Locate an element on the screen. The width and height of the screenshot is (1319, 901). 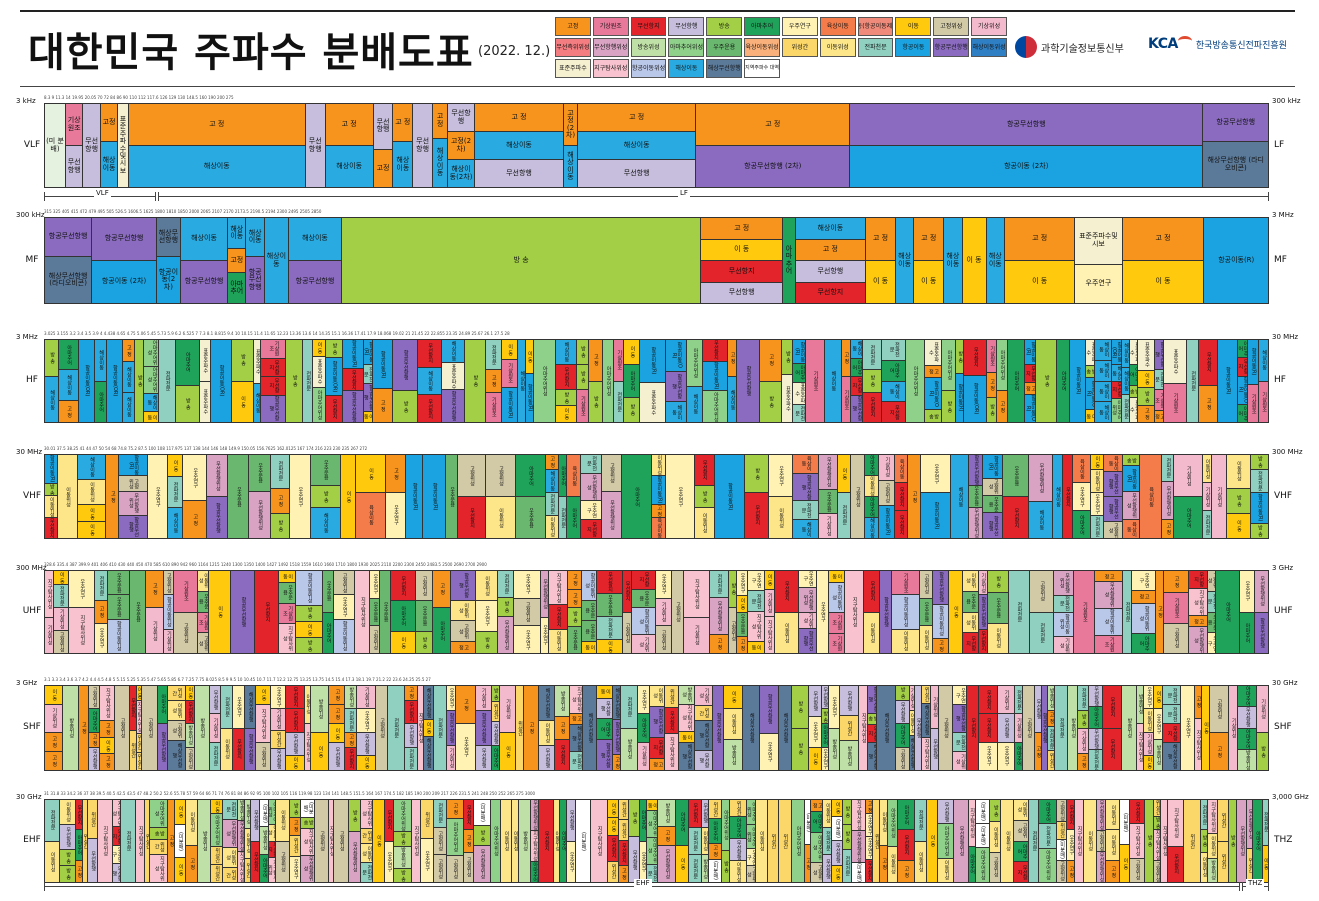
service-cell: 항공무선항행 is located at coordinates (807, 641).